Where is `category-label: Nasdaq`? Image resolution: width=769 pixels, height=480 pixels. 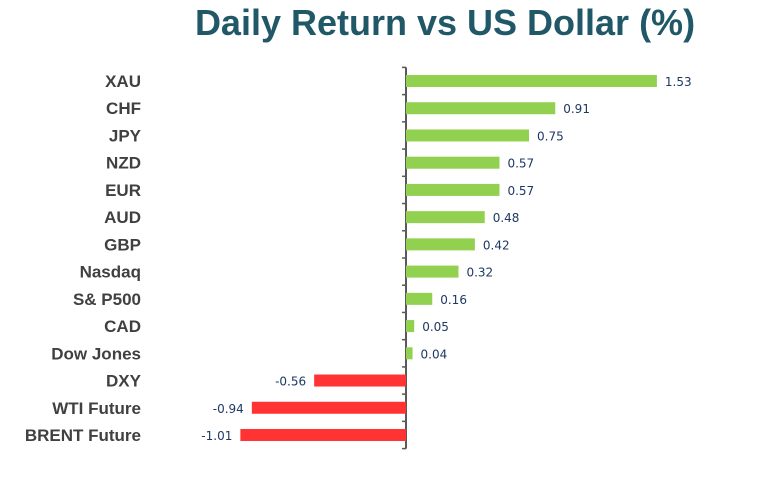
category-label: Nasdaq is located at coordinates (110, 272).